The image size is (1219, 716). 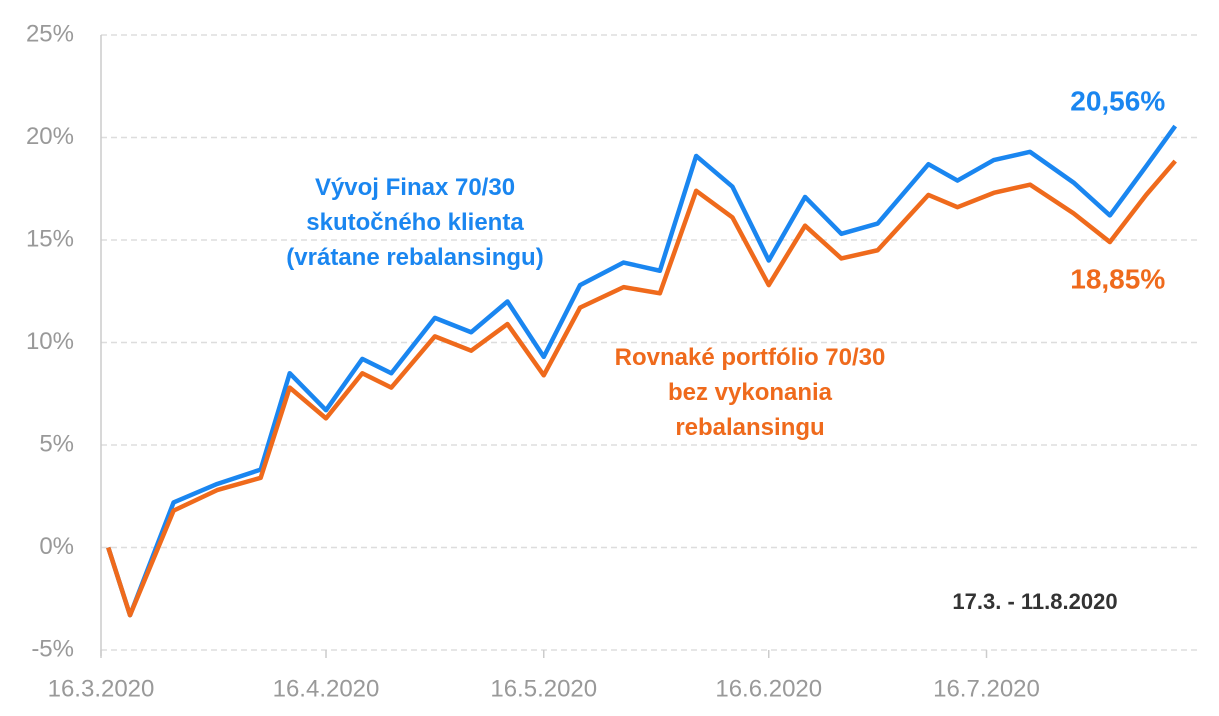 I want to click on value-label: 18,85%, so click(x=1117, y=278).